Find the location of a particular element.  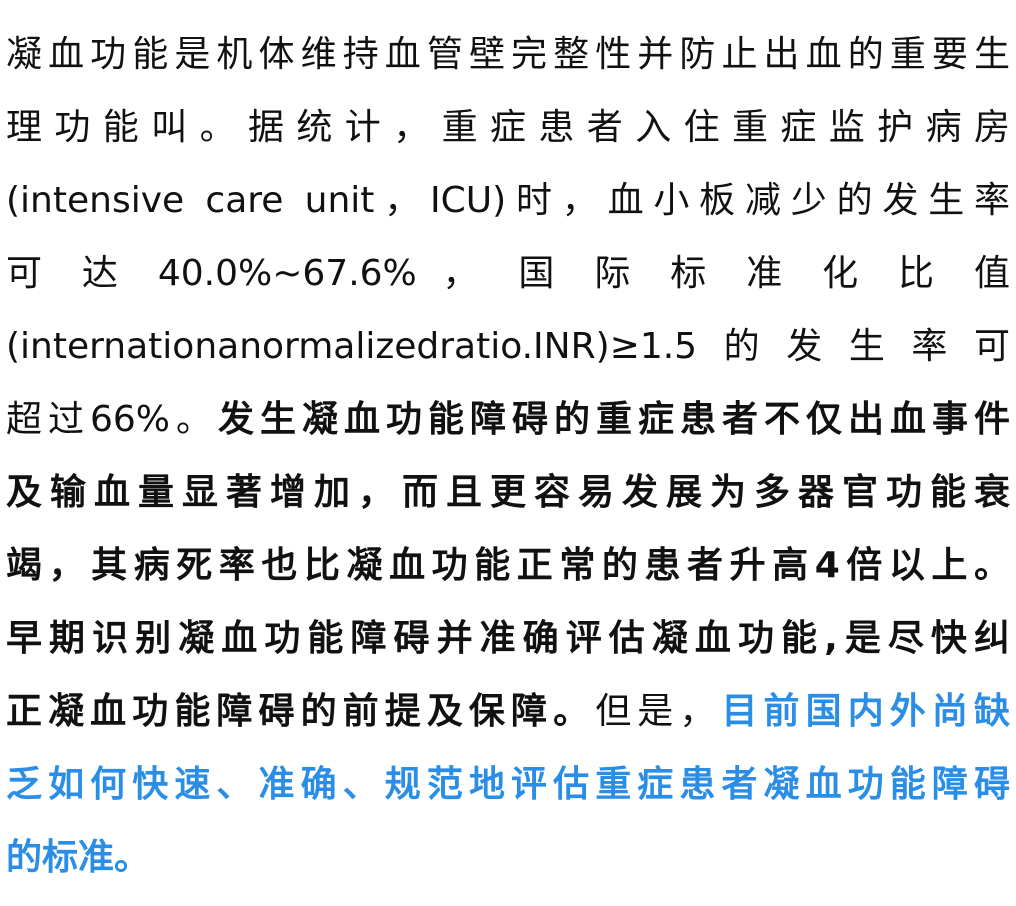

highlight-text-segment: 的标准。 is located at coordinates (78, 857).